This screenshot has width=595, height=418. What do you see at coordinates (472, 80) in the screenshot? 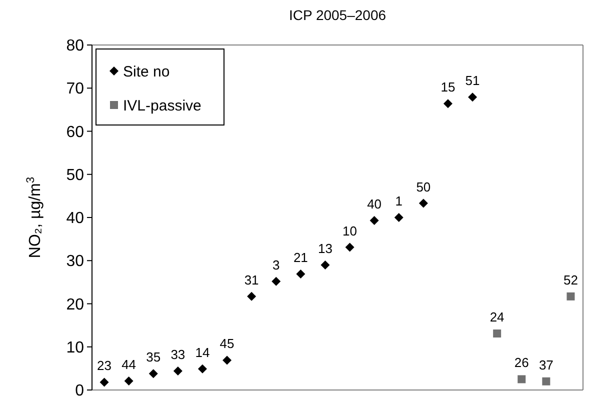
I see `annotation: 51` at bounding box center [472, 80].